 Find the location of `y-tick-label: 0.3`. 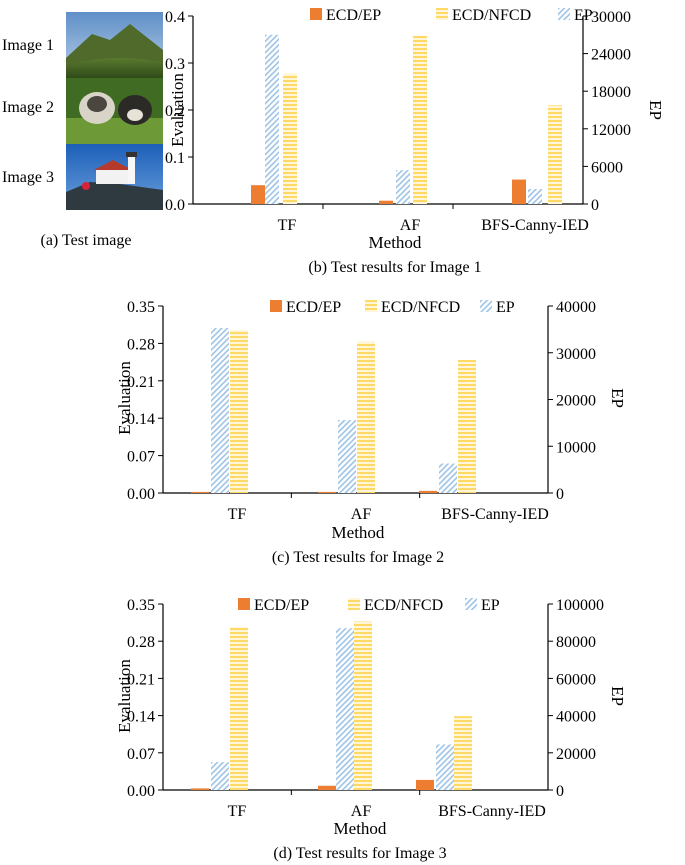

y-tick-label: 0.3 is located at coordinates (175, 64).